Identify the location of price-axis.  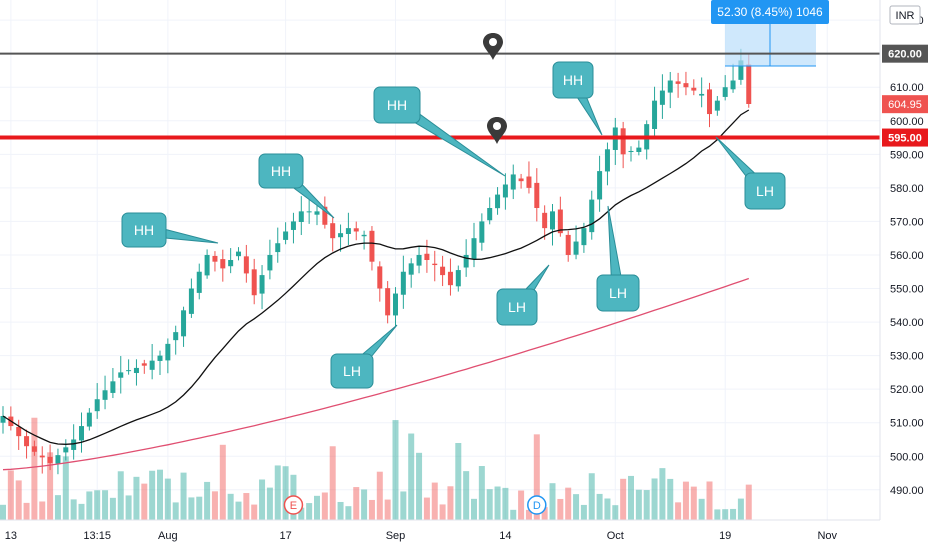
(906, 275).